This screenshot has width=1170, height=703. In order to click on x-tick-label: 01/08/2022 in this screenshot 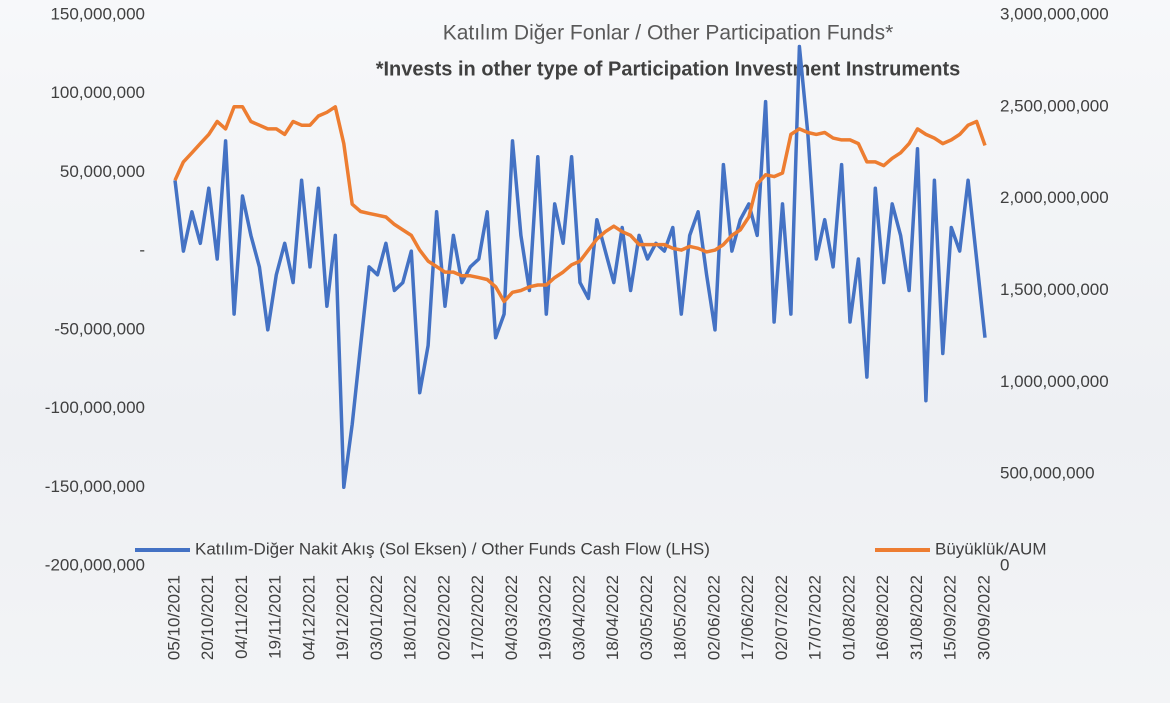, I will do `click(848, 617)`.